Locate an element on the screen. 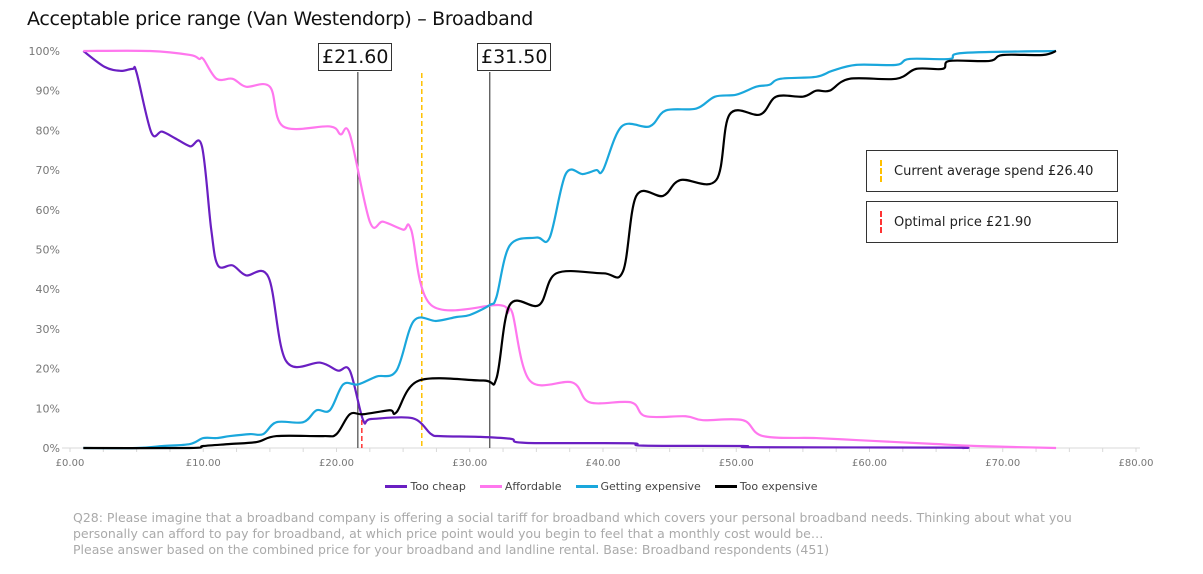  x-tick-label: £80.00 is located at coordinates (1136, 463).